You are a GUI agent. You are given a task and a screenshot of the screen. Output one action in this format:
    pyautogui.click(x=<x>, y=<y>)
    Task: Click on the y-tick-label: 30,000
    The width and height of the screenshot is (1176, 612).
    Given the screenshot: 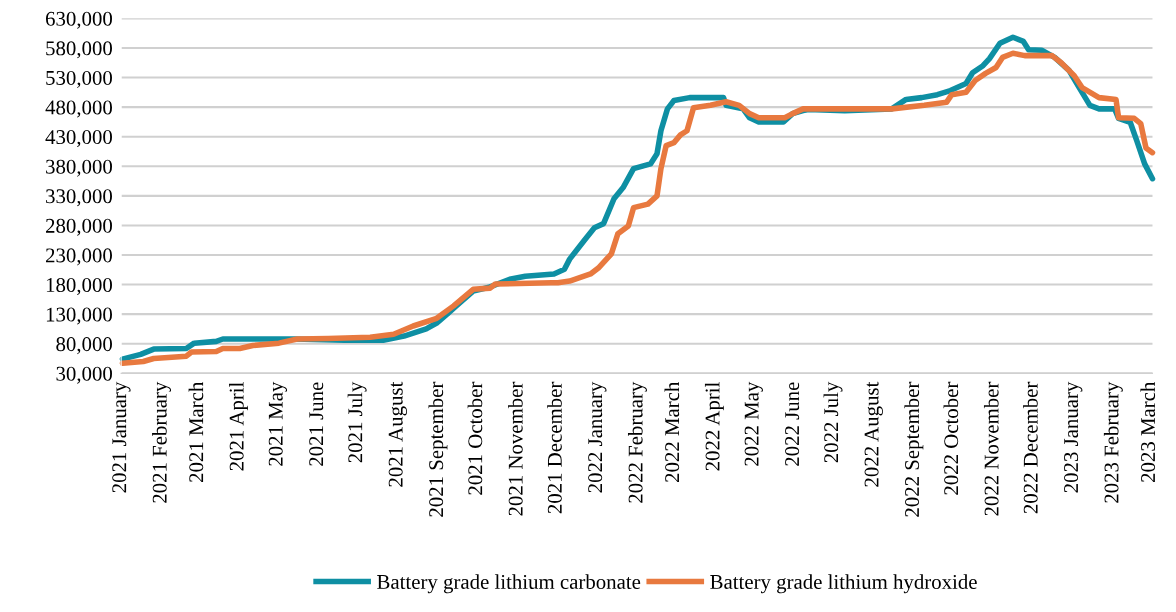 What is the action you would take?
    pyautogui.click(x=84, y=375)
    